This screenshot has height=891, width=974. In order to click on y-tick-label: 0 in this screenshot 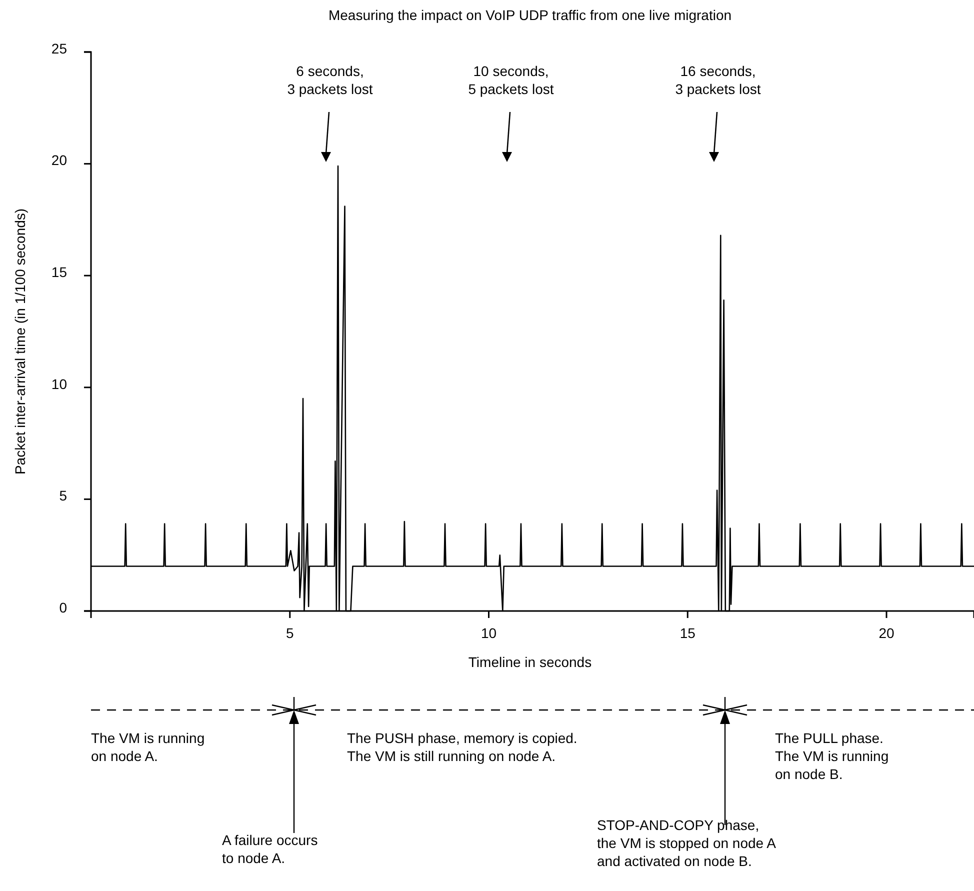, I will do `click(63, 607)`.